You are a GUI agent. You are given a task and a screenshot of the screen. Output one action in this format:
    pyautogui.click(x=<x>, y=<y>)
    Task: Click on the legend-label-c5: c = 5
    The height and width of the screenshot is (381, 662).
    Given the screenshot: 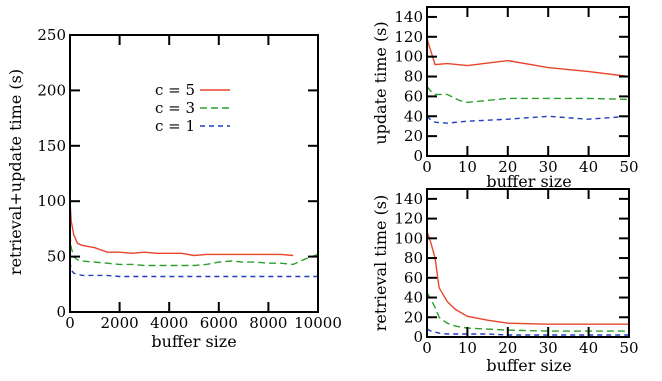 What is the action you would take?
    pyautogui.click(x=175, y=90)
    